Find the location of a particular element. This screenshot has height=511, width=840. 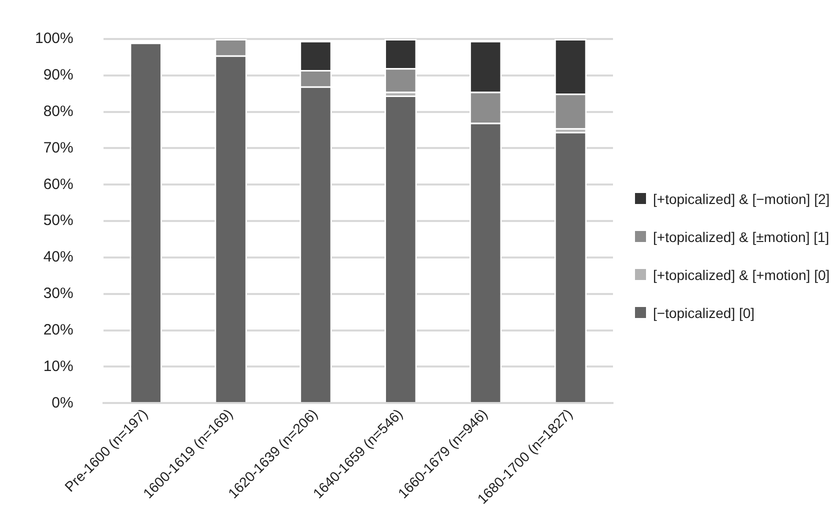

legend-label: [−topicalized] [0] is located at coordinates (704, 312).